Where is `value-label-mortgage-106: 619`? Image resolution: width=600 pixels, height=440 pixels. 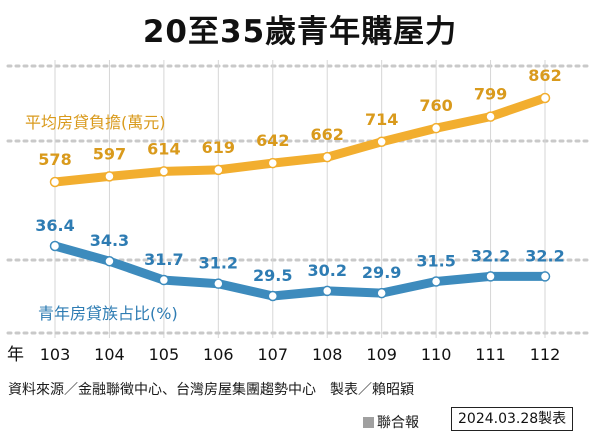 value-label-mortgage-106: 619 is located at coordinates (218, 147).